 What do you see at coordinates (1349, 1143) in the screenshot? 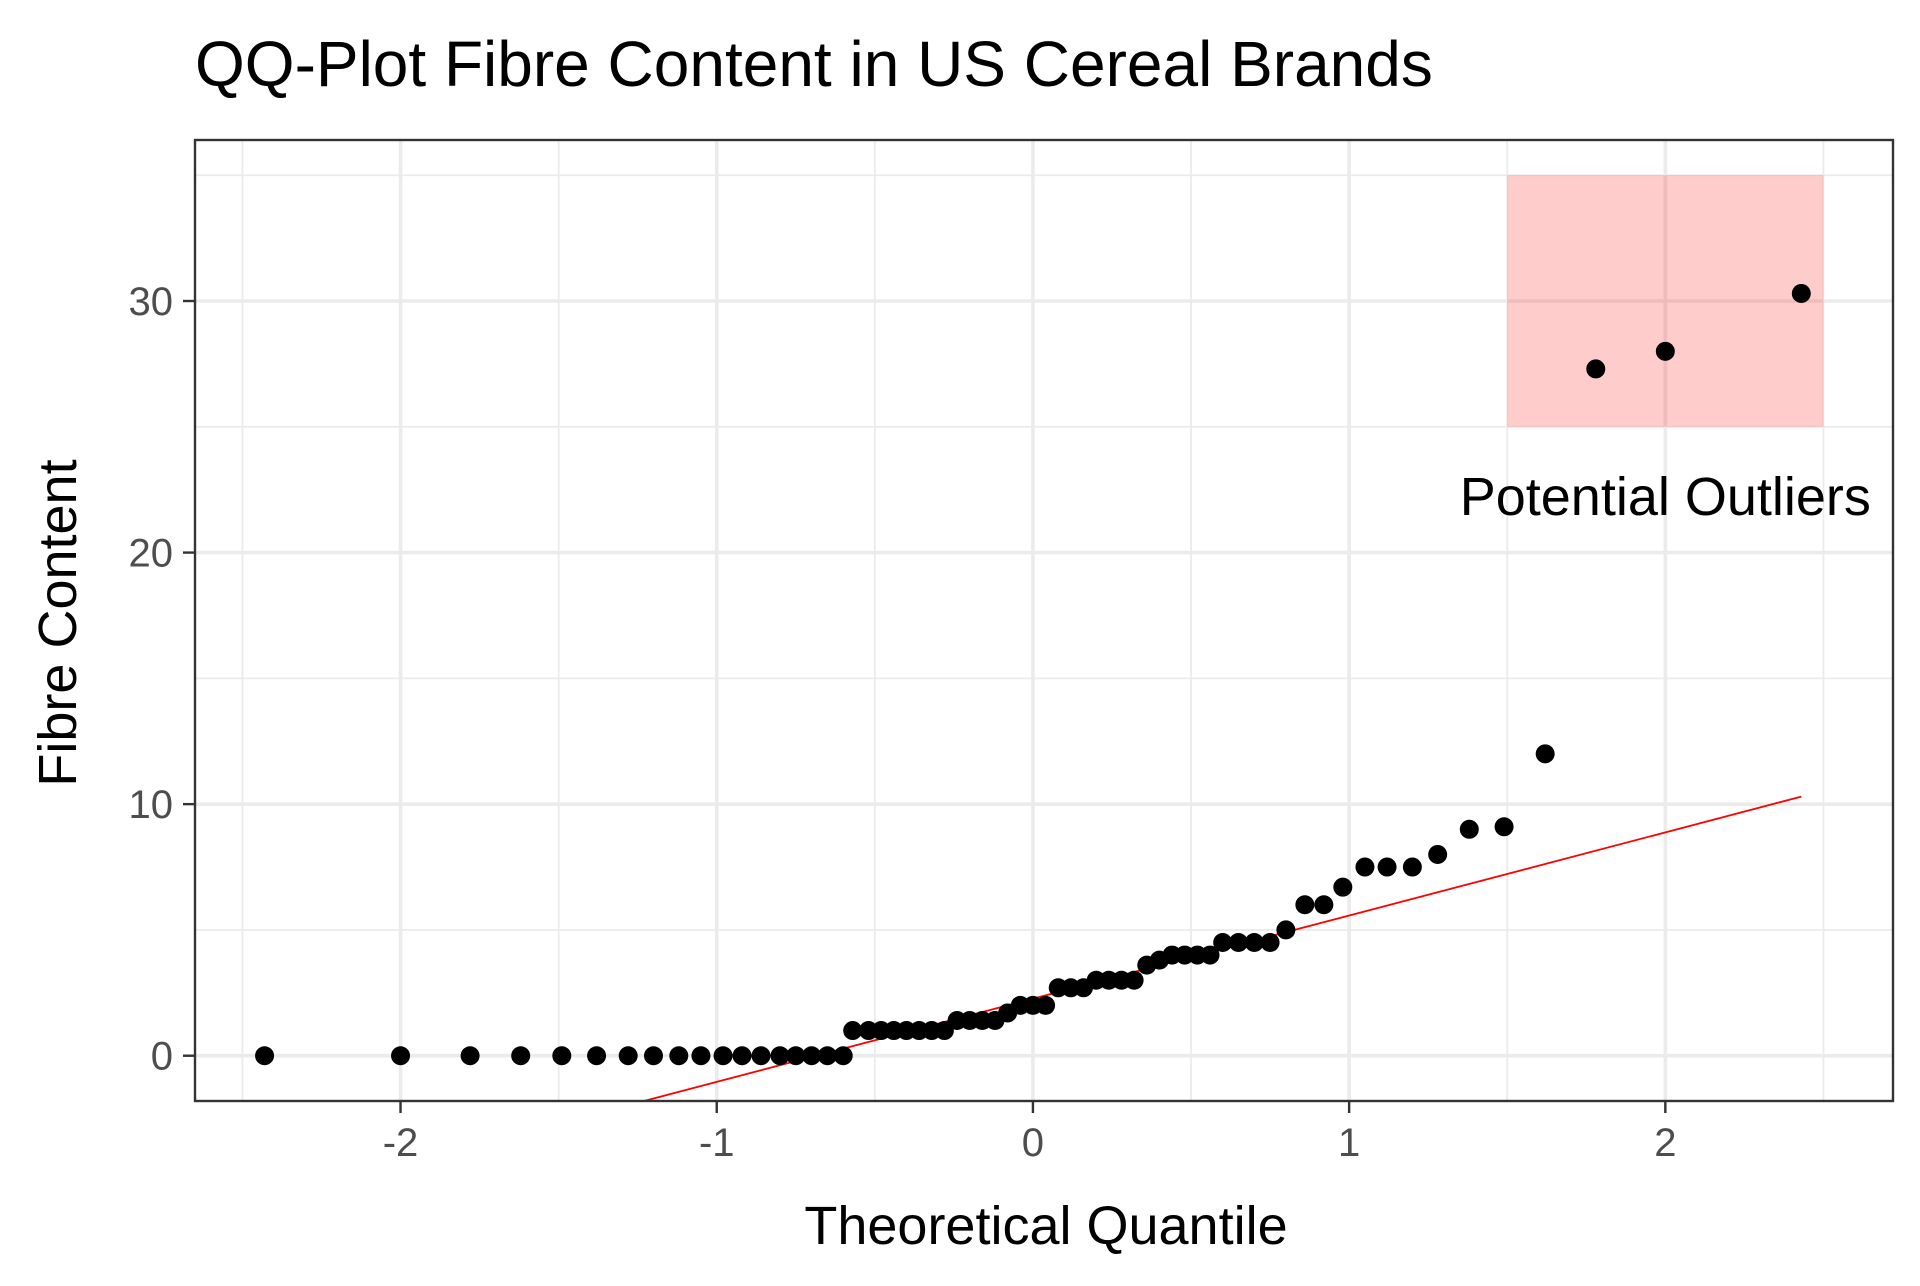
I see `x-tick-label: 1` at bounding box center [1349, 1143].